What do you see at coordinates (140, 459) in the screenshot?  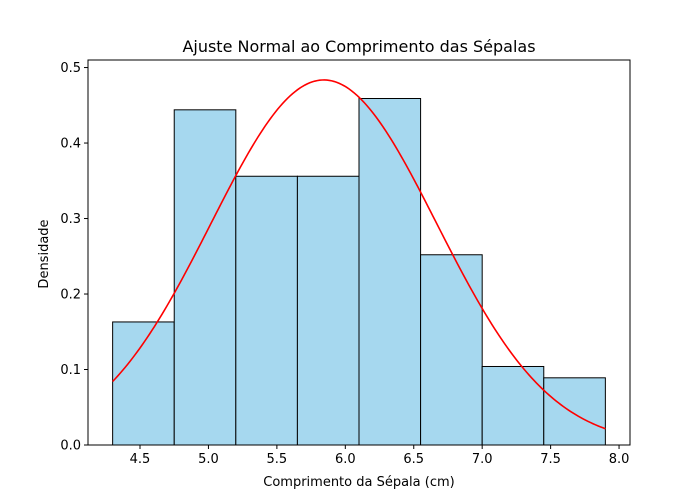 I see `x-tick-label: 4.5` at bounding box center [140, 459].